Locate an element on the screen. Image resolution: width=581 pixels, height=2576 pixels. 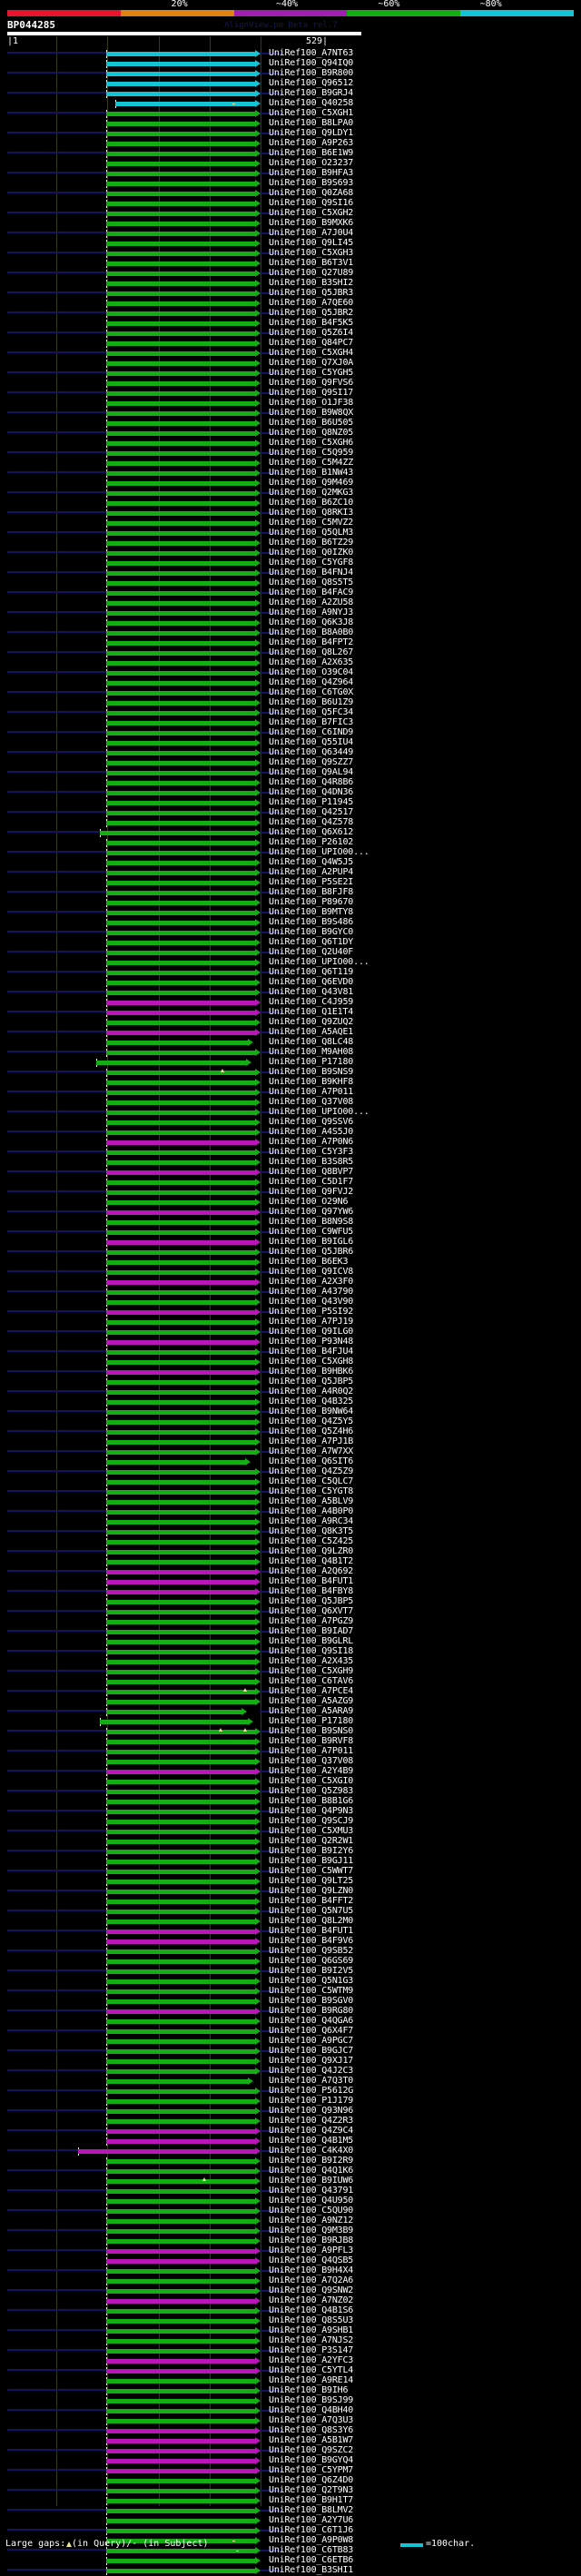
alignment-row: UniRef100_P5SI92 is located at coordinates (290, 1312).